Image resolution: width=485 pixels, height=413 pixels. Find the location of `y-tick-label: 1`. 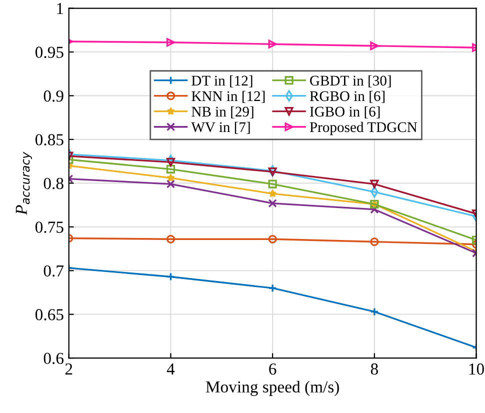

y-tick-label: 1 is located at coordinates (60, 8).